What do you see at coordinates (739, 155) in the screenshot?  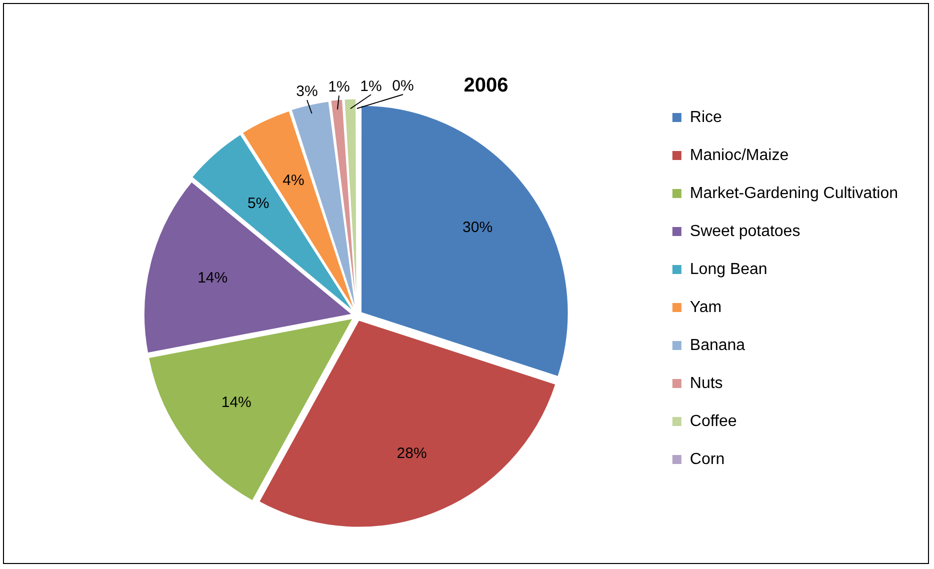 I see `legend-label: Manioc/Maize` at bounding box center [739, 155].